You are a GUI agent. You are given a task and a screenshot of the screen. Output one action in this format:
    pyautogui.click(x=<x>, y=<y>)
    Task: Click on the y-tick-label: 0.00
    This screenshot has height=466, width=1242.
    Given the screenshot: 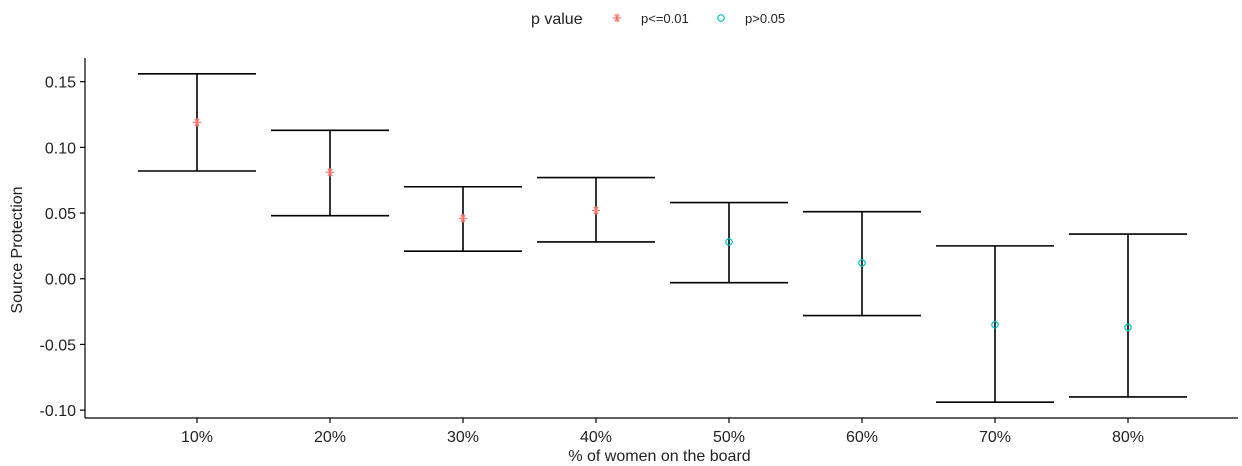 What is the action you would take?
    pyautogui.click(x=60, y=280)
    